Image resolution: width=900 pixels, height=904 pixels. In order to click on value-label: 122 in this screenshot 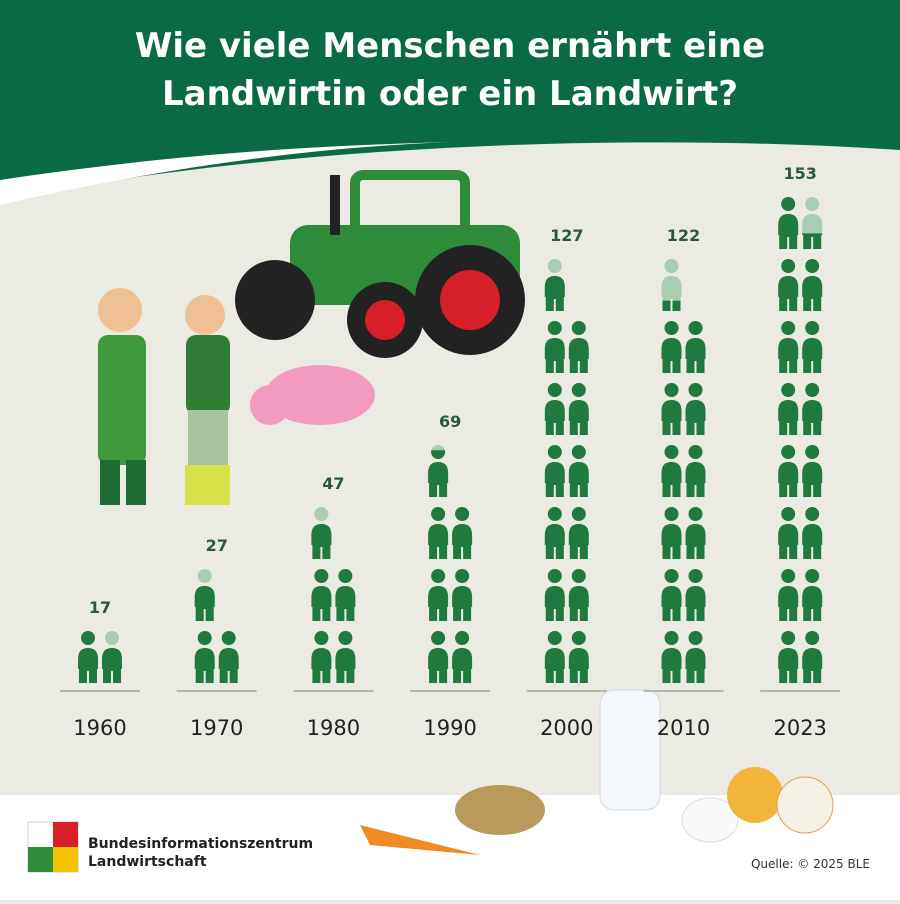, I will do `click(683, 235)`.